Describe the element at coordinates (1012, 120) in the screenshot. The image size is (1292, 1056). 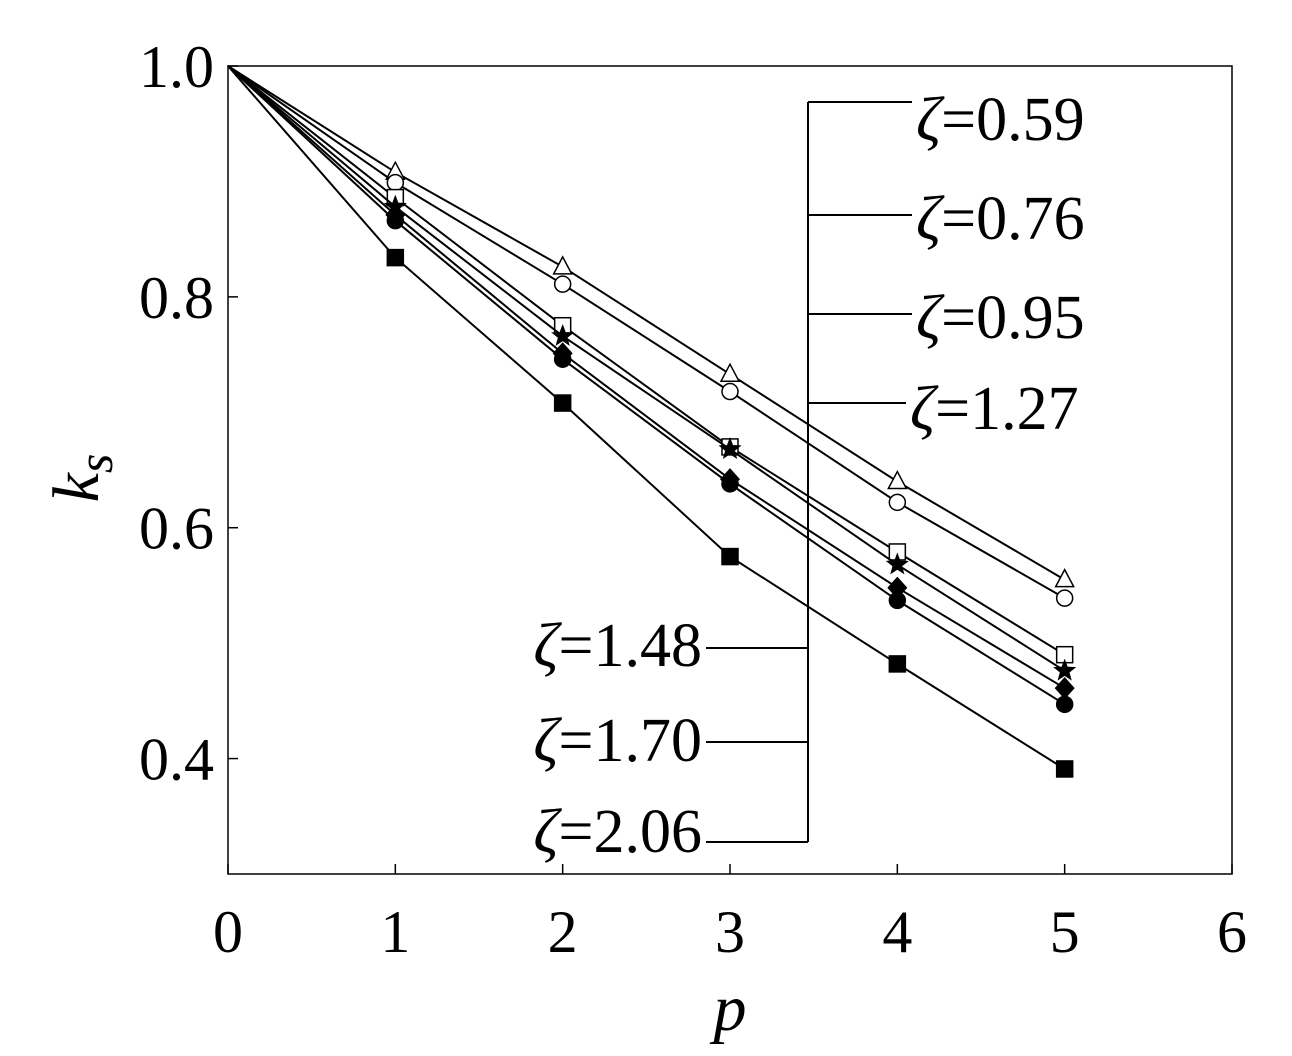
I see `legend-value: =0.59` at that location.